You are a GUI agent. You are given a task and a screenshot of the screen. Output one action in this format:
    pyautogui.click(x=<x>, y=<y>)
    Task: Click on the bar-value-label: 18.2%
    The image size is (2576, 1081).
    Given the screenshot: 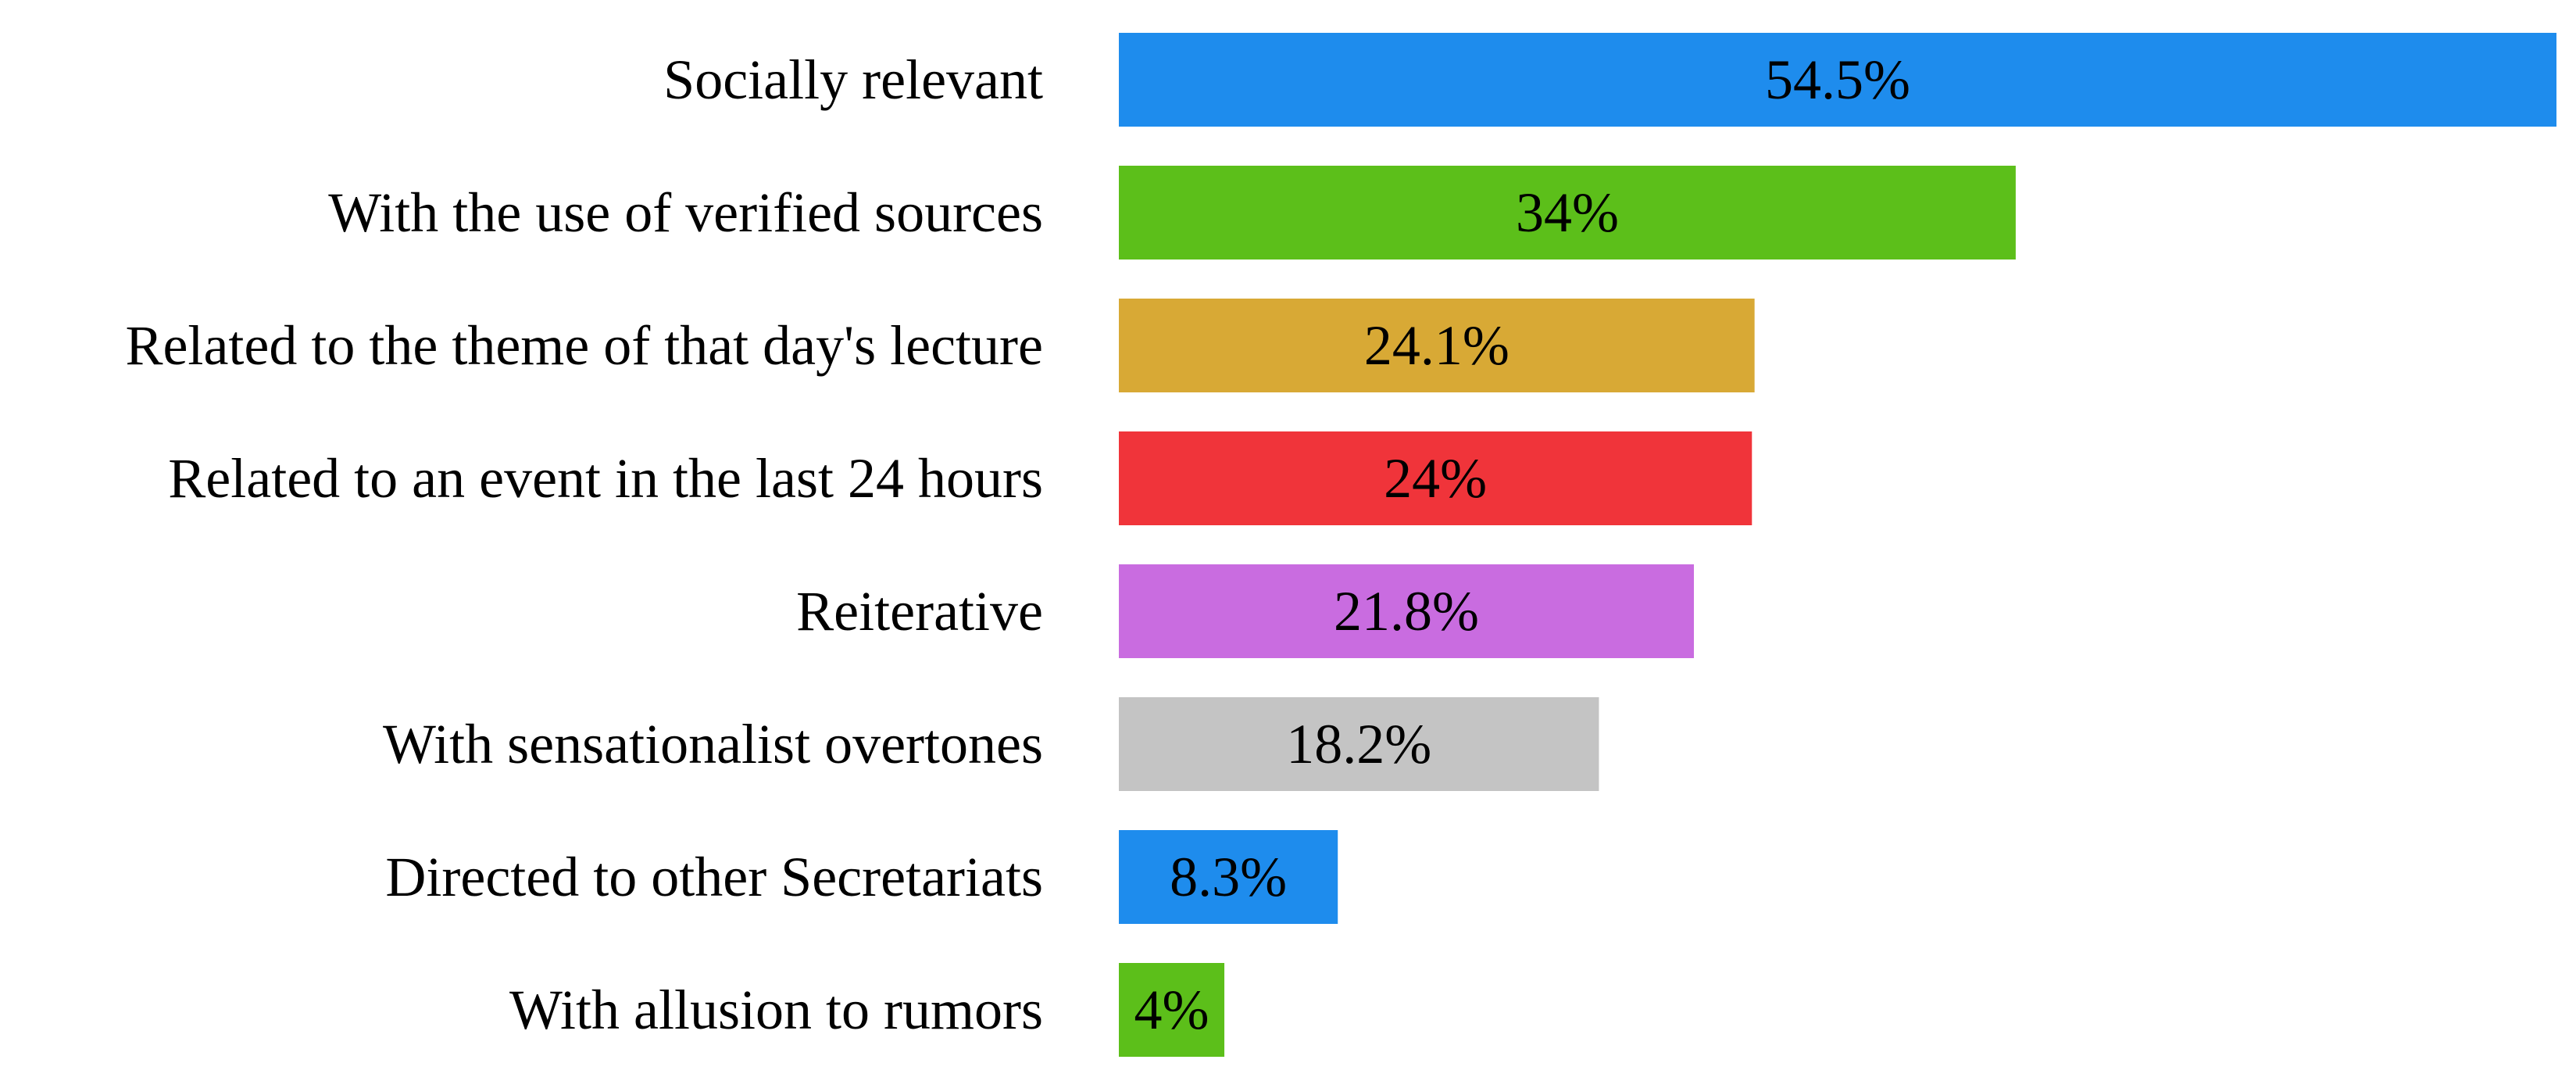 What is the action you would take?
    pyautogui.click(x=1358, y=744)
    